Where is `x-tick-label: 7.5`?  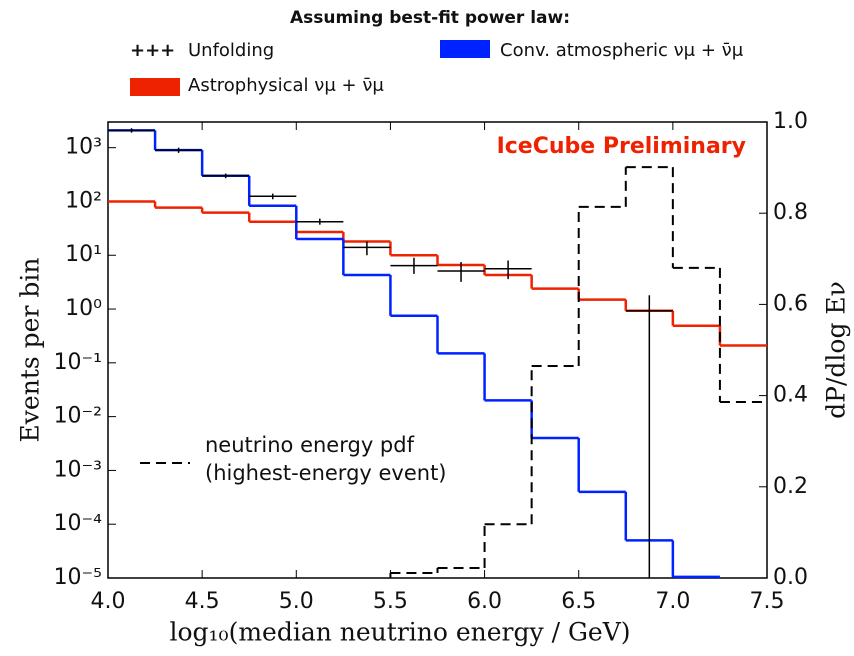
x-tick-label: 7.5 is located at coordinates (767, 601).